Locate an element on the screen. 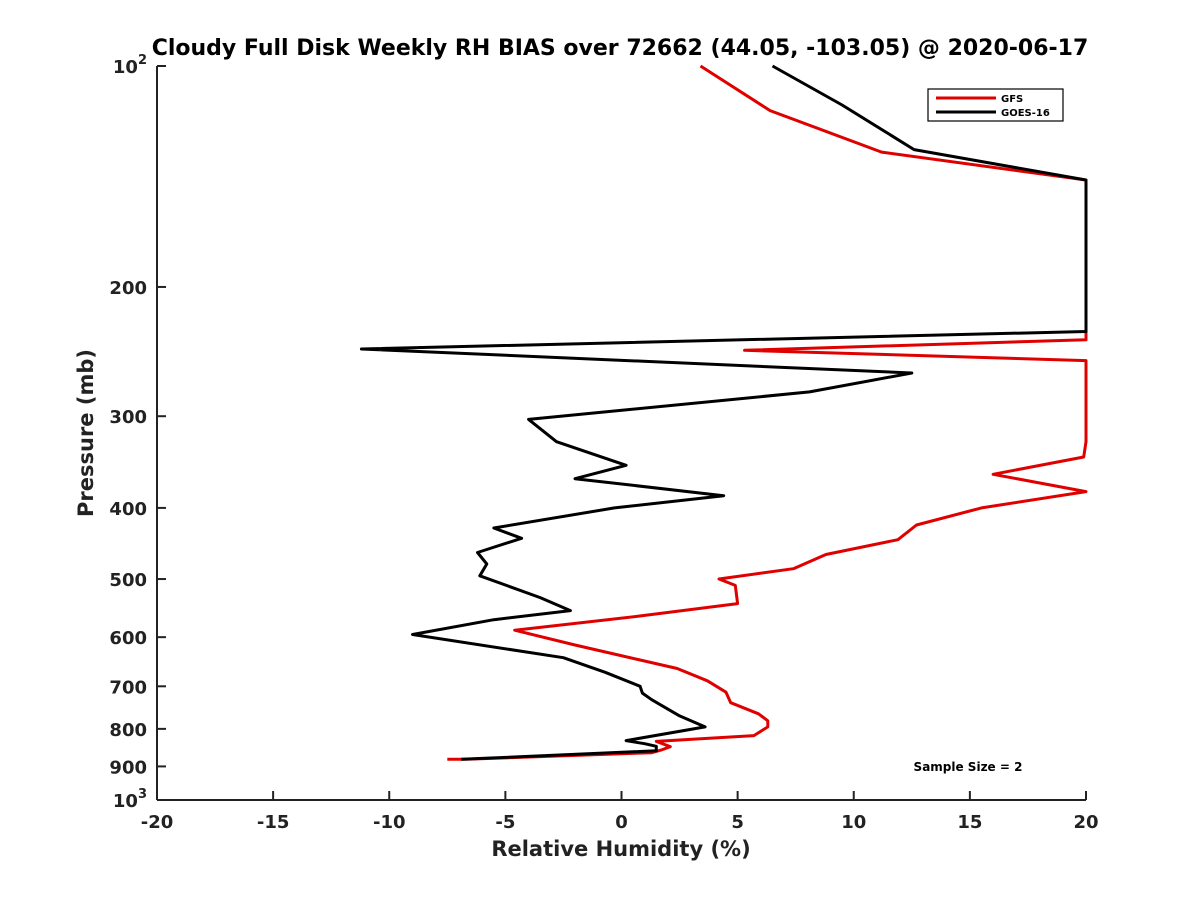  legend-label-goes-16: GOES-16 is located at coordinates (1025, 113).